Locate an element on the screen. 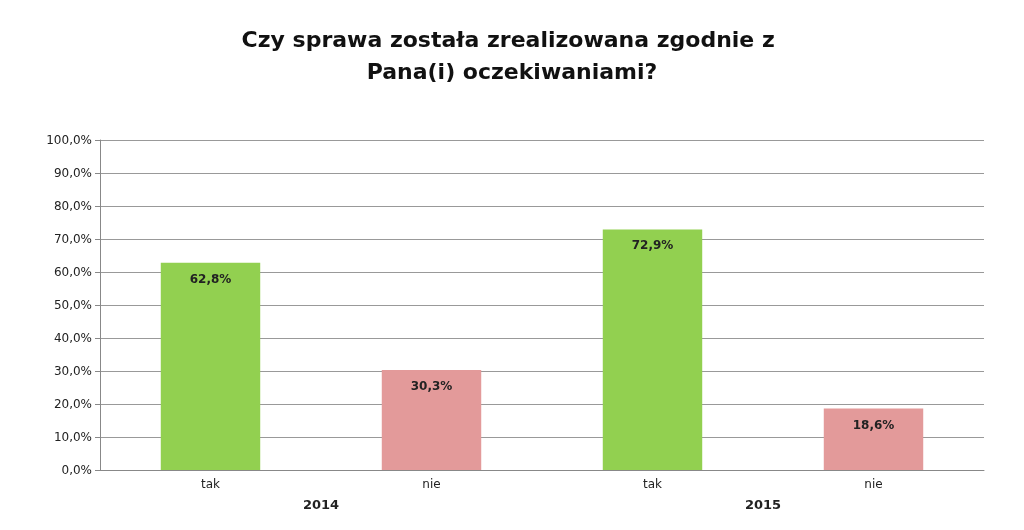  y-tick-label: 60,0% is located at coordinates (72, 272).